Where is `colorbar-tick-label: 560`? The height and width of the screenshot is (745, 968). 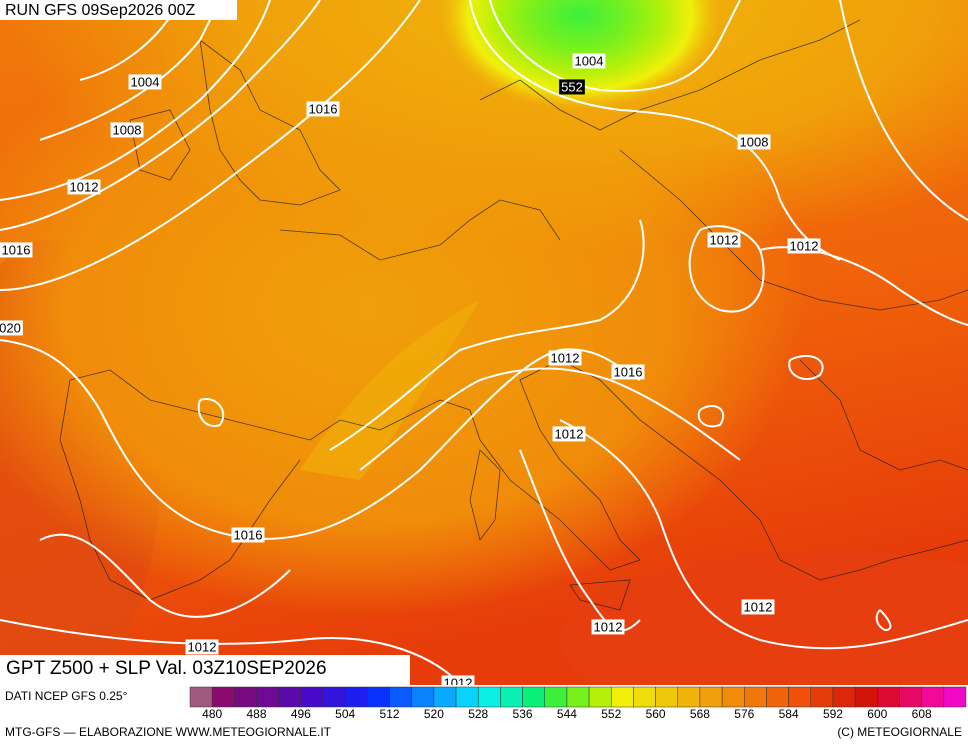 colorbar-tick-label: 560 is located at coordinates (656, 714).